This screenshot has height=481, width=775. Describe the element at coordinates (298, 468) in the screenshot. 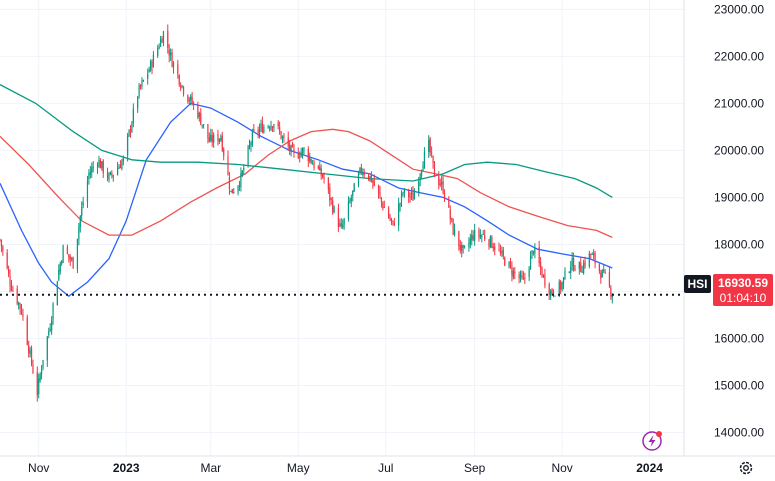

I see `x-tick-label: May` at that location.